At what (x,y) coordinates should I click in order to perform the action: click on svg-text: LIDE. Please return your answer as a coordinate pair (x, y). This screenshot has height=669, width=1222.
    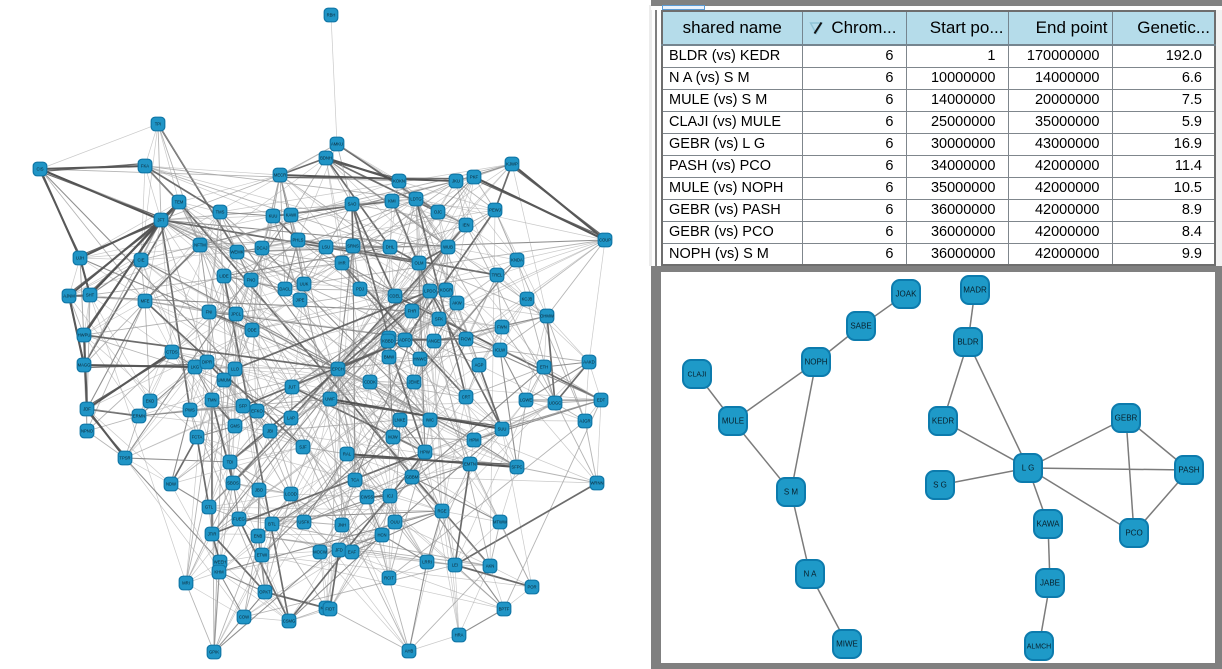
    Looking at the image, I should click on (224, 276).